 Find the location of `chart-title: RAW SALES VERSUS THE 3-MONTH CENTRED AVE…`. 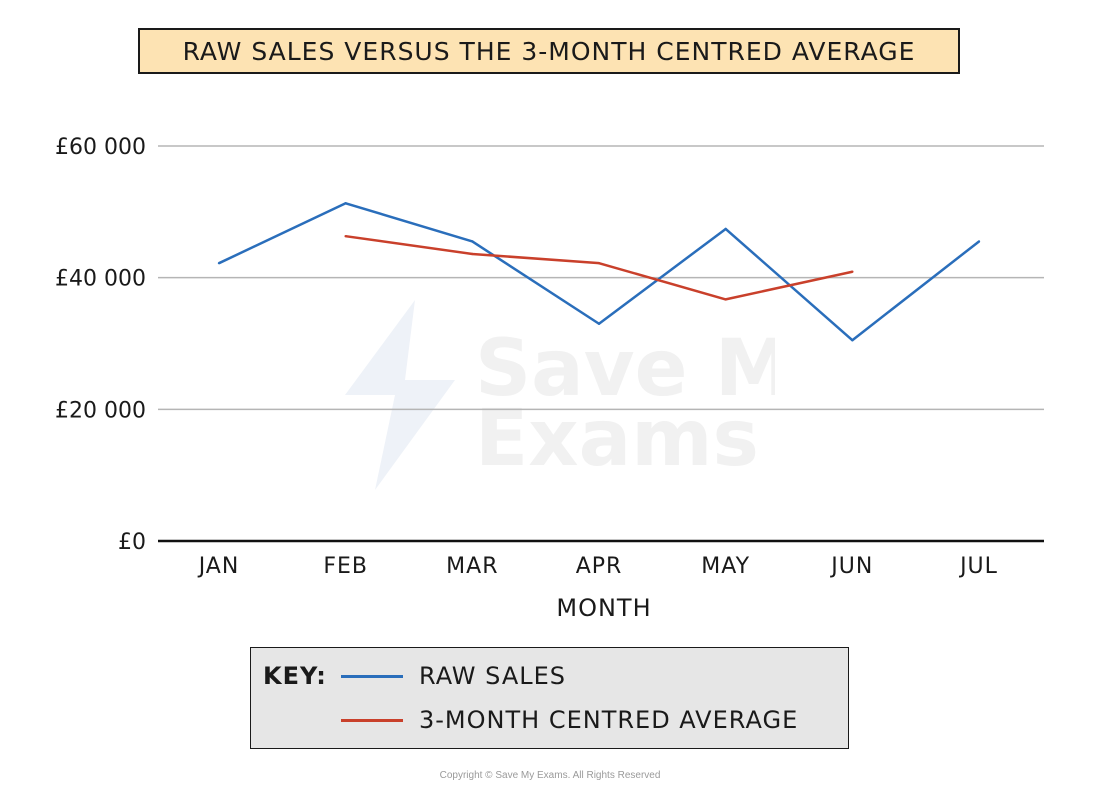

chart-title: RAW SALES VERSUS THE 3-MONTH CENTRED AVE… is located at coordinates (549, 51).